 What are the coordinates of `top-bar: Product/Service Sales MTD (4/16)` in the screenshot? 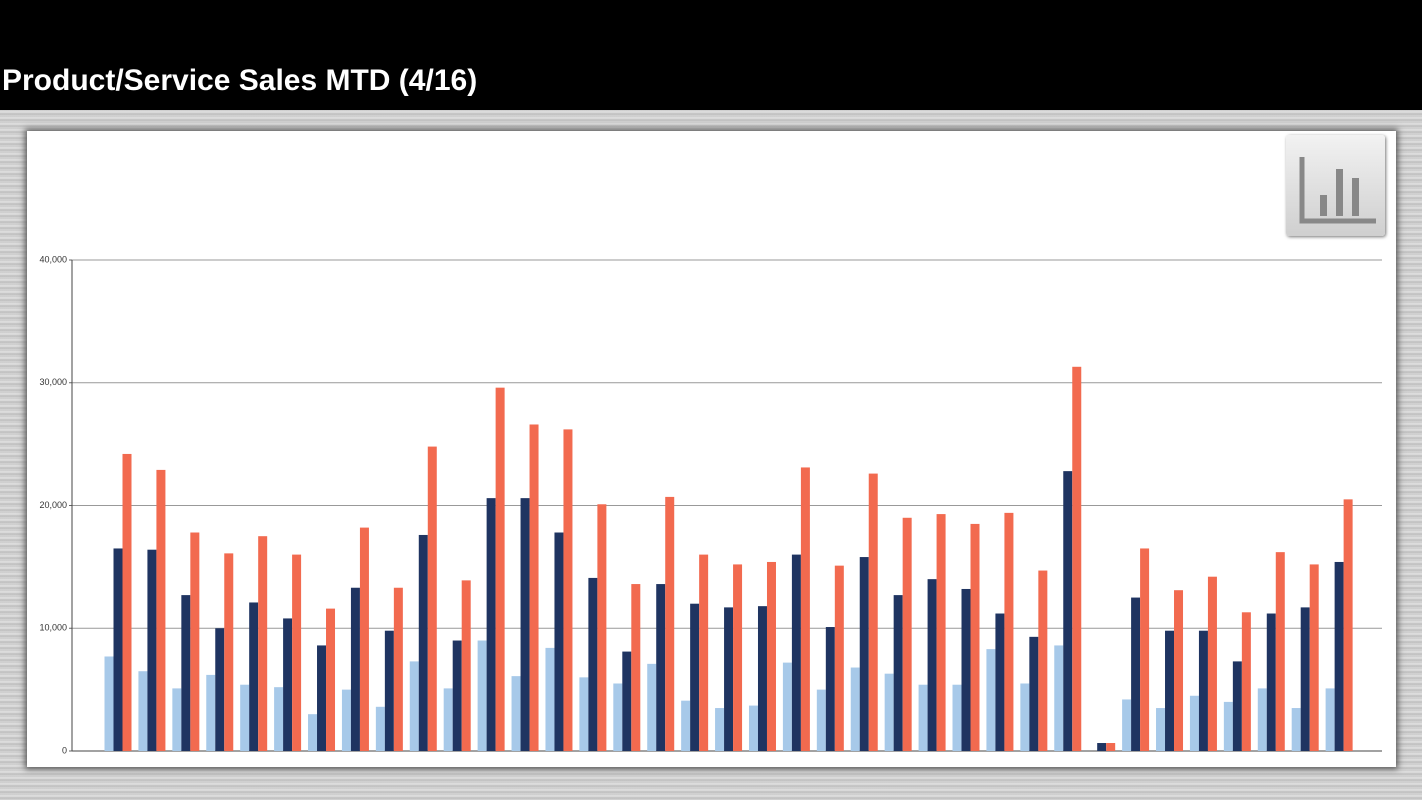 It's located at (711, 55).